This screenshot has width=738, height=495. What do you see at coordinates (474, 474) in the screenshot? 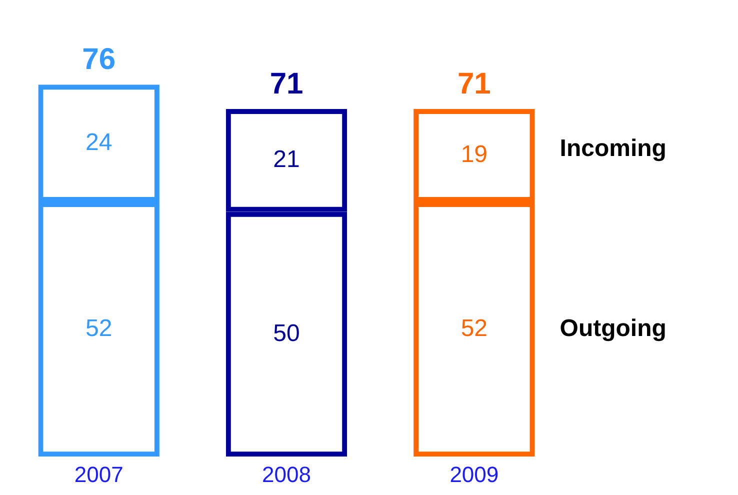
I see `x-tick-label: 2009` at bounding box center [474, 474].